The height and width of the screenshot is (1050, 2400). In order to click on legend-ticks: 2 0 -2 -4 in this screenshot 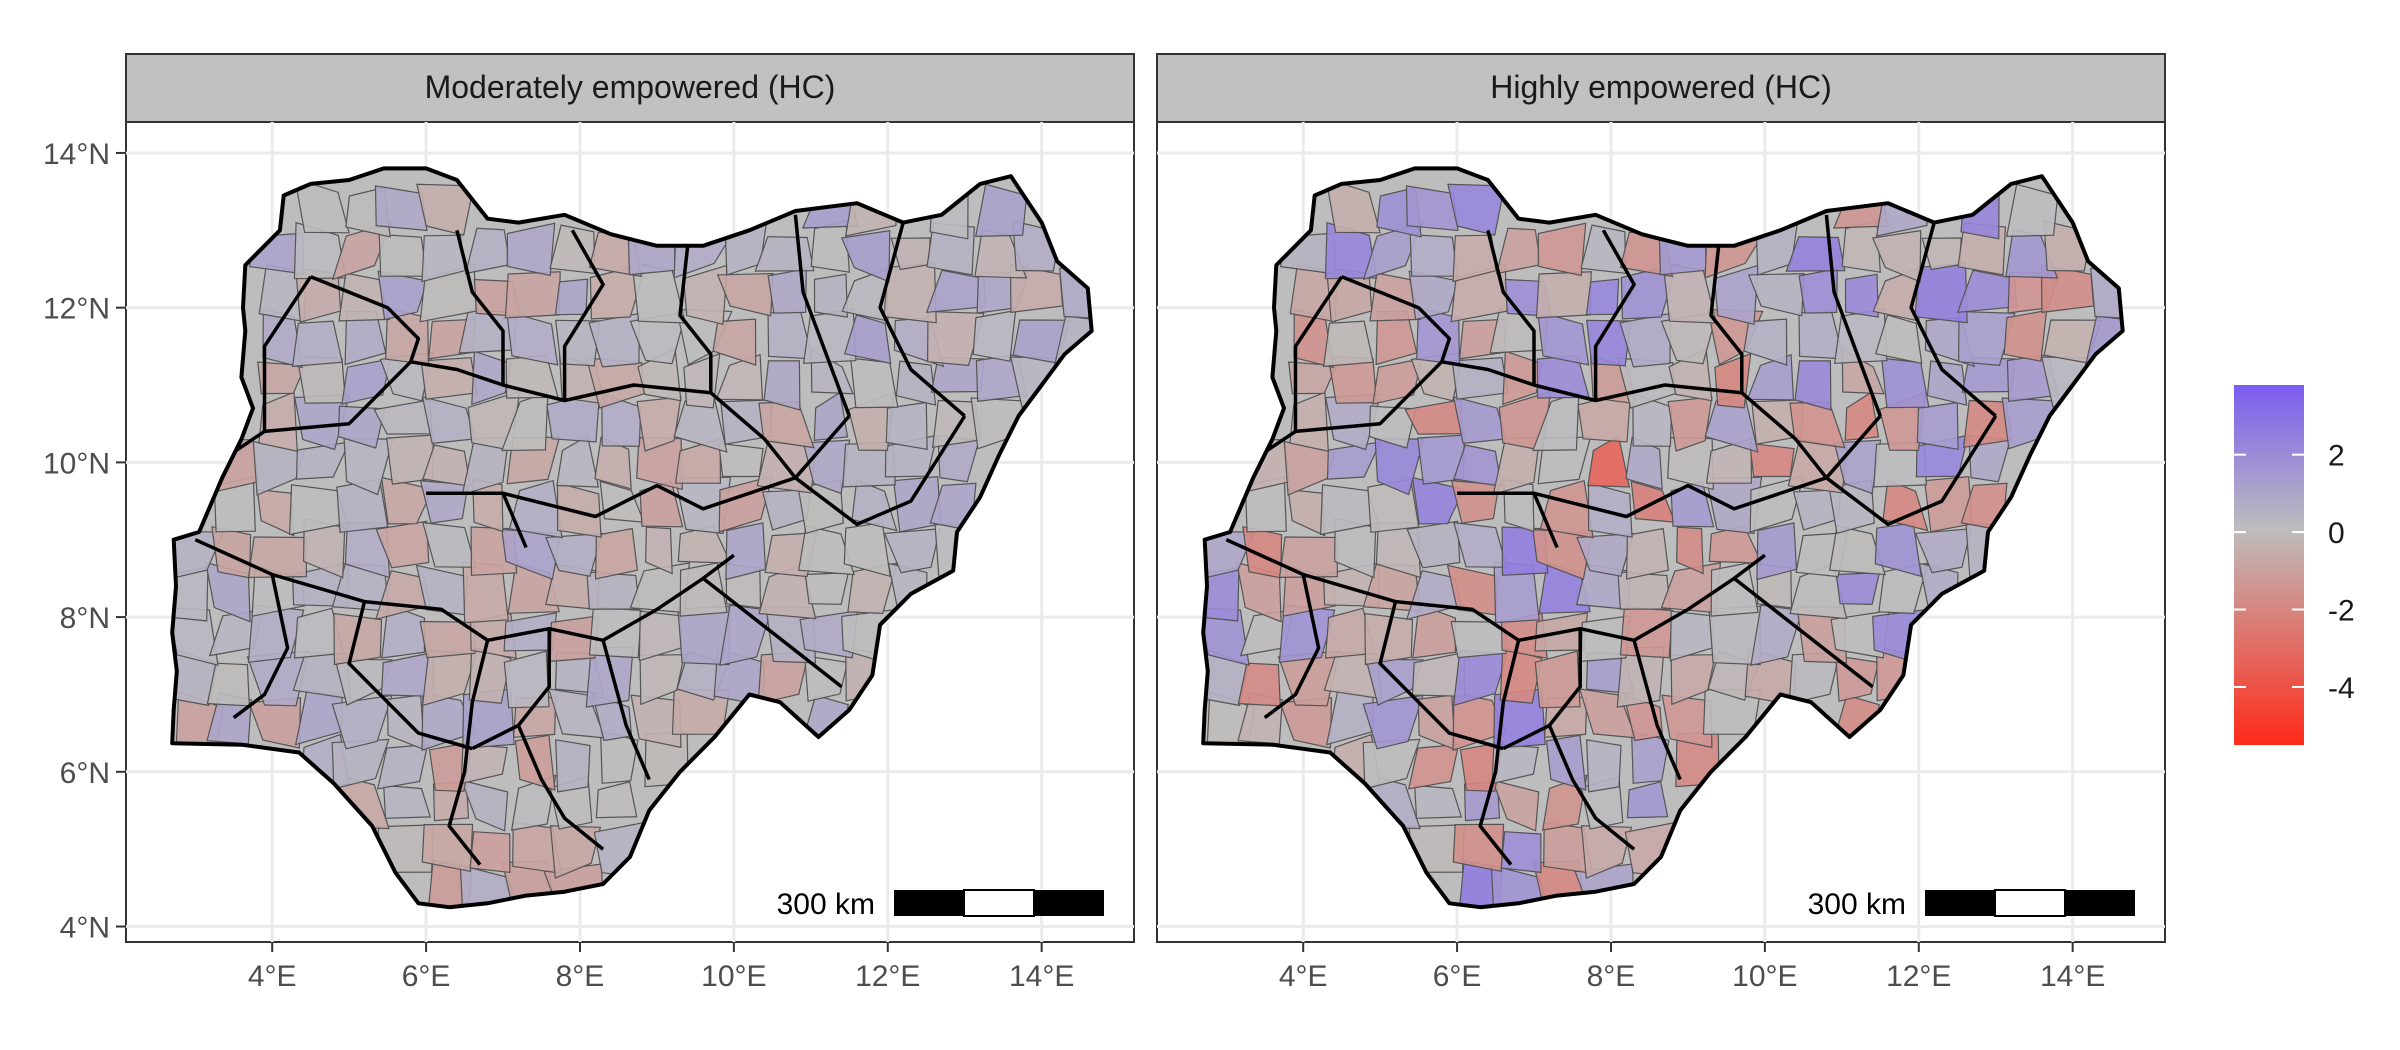, I will do `click(2294, 572)`.